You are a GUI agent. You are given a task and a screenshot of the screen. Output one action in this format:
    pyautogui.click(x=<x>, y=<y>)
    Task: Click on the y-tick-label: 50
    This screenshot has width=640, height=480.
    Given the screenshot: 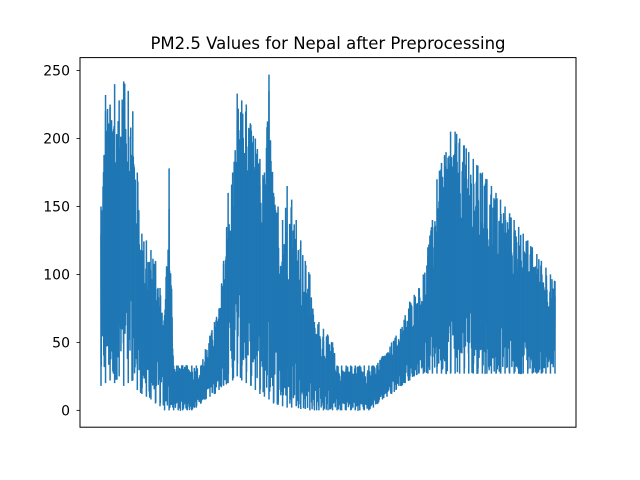 What is the action you would take?
    pyautogui.click(x=61, y=343)
    